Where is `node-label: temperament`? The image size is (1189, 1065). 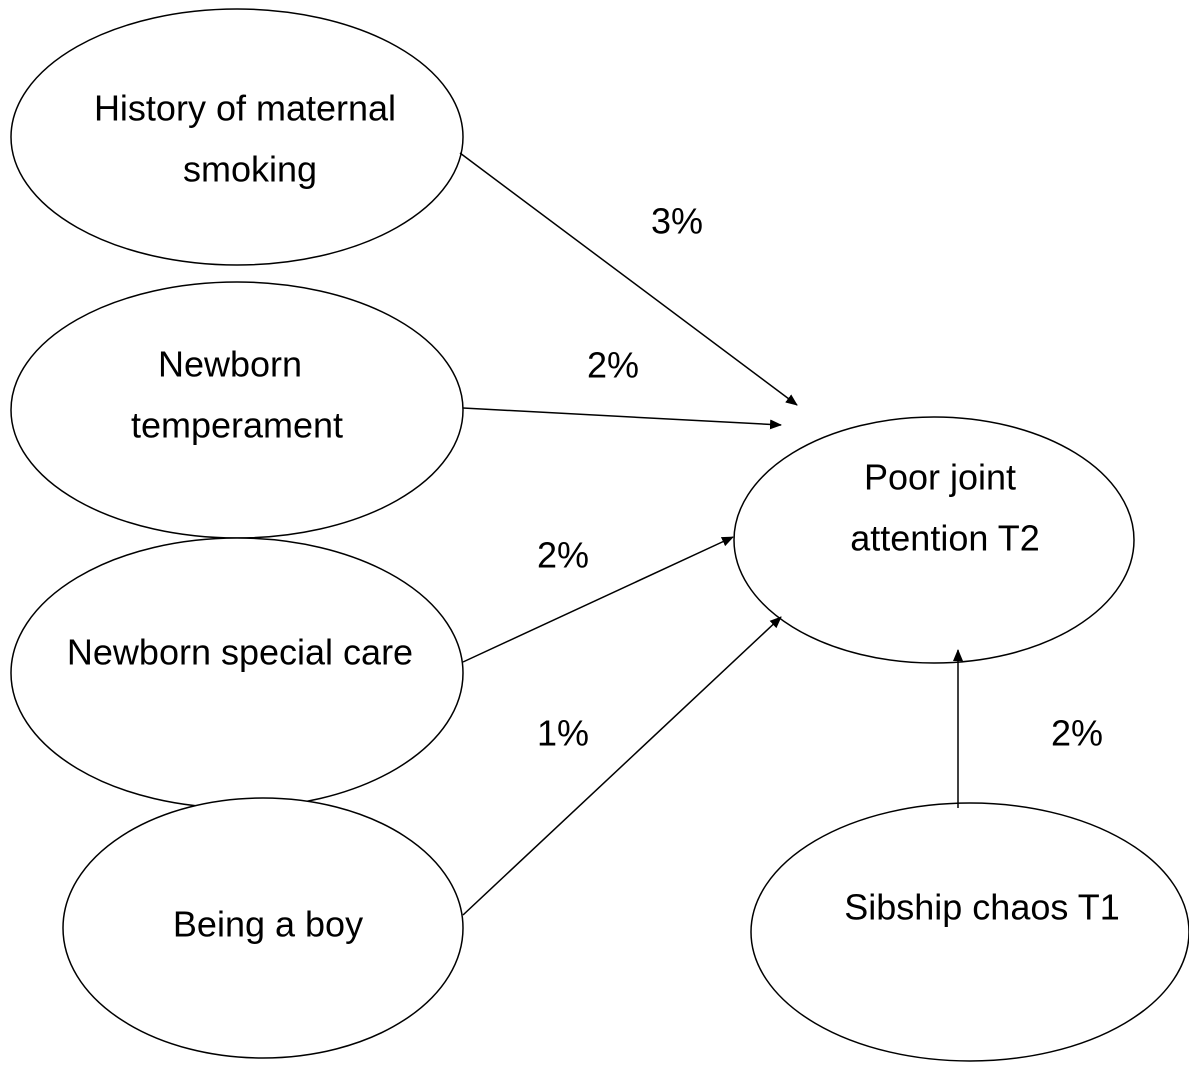
node-label: temperament is located at coordinates (237, 425).